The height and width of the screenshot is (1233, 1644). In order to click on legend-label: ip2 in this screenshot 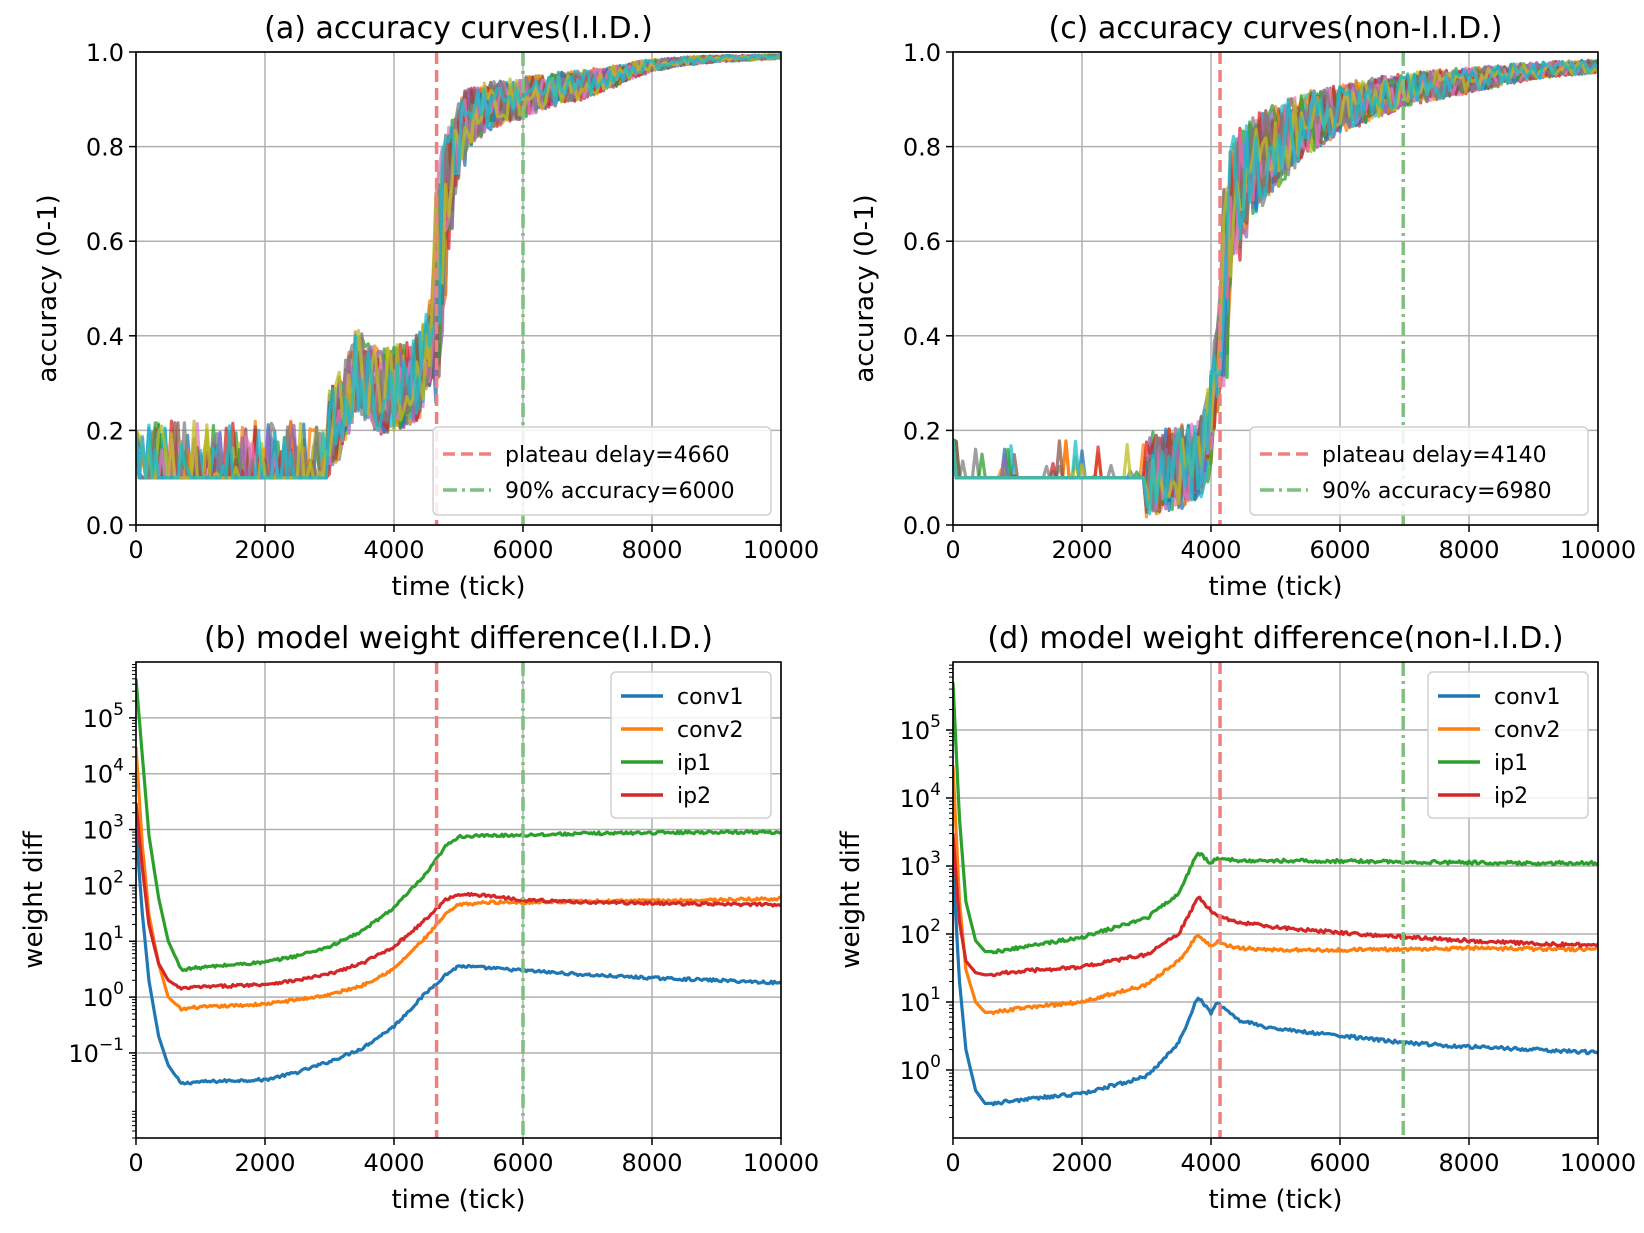, I will do `click(1511, 796)`.